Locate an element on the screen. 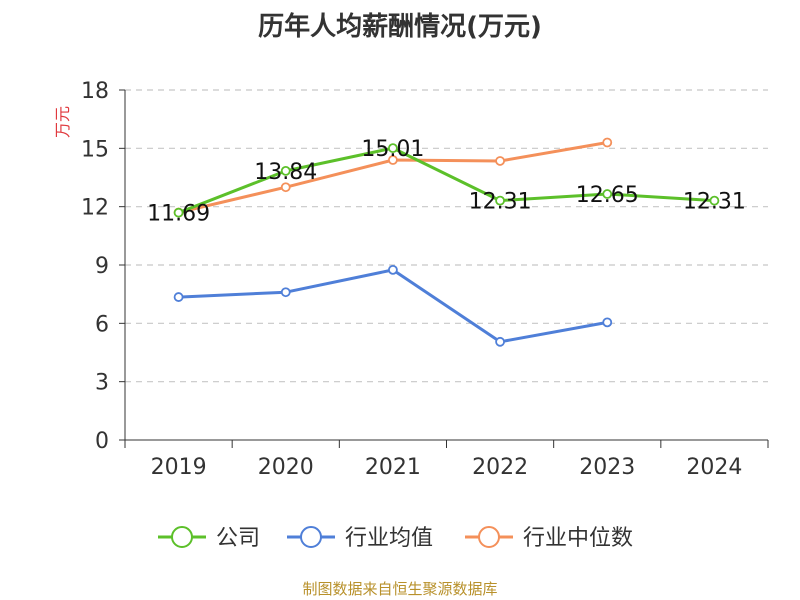  data-labels: 11.69 13.84 15.01 12.31 12.65 12.31 is located at coordinates (446, 182).